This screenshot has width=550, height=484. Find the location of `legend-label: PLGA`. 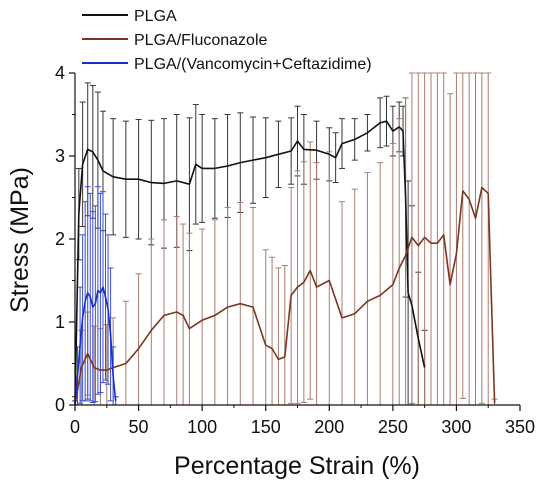

legend-label: PLGA is located at coordinates (155, 16).